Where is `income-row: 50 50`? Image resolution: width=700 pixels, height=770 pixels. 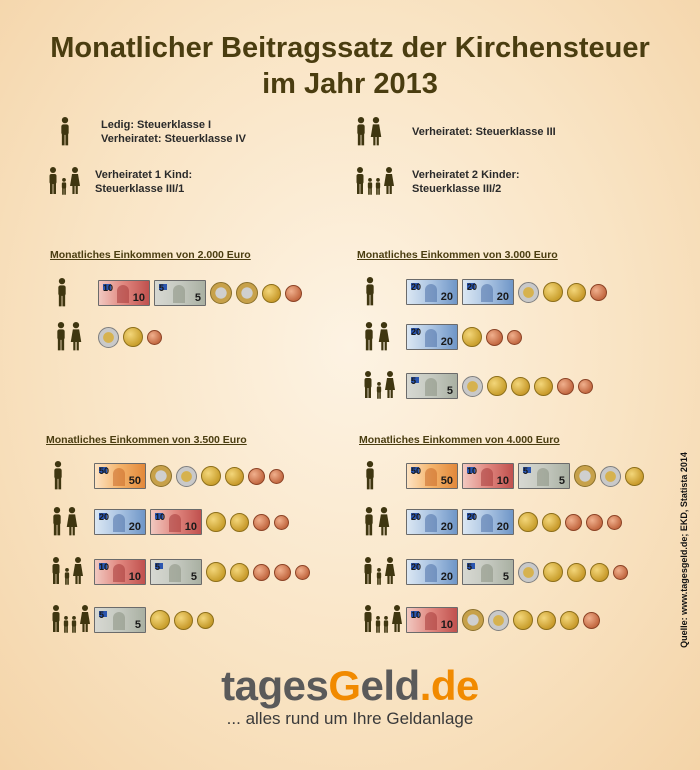
income-row: 50 50 is located at coordinates (166, 476).